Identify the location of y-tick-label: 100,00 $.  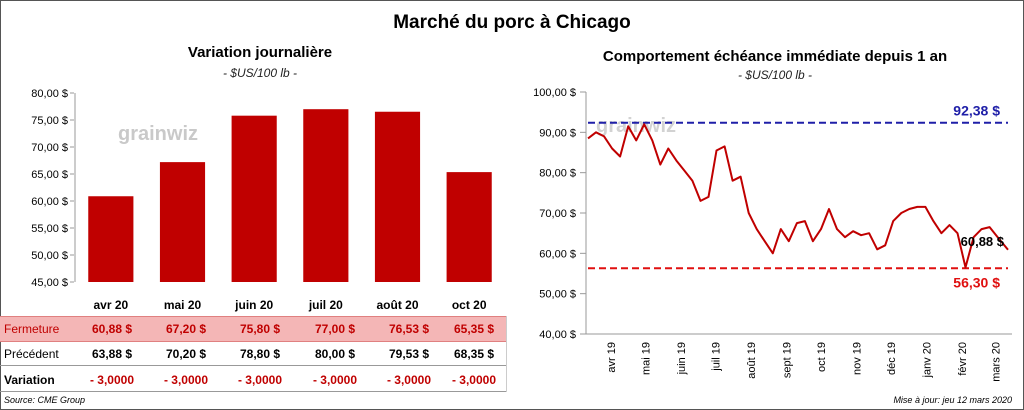
(554, 93).